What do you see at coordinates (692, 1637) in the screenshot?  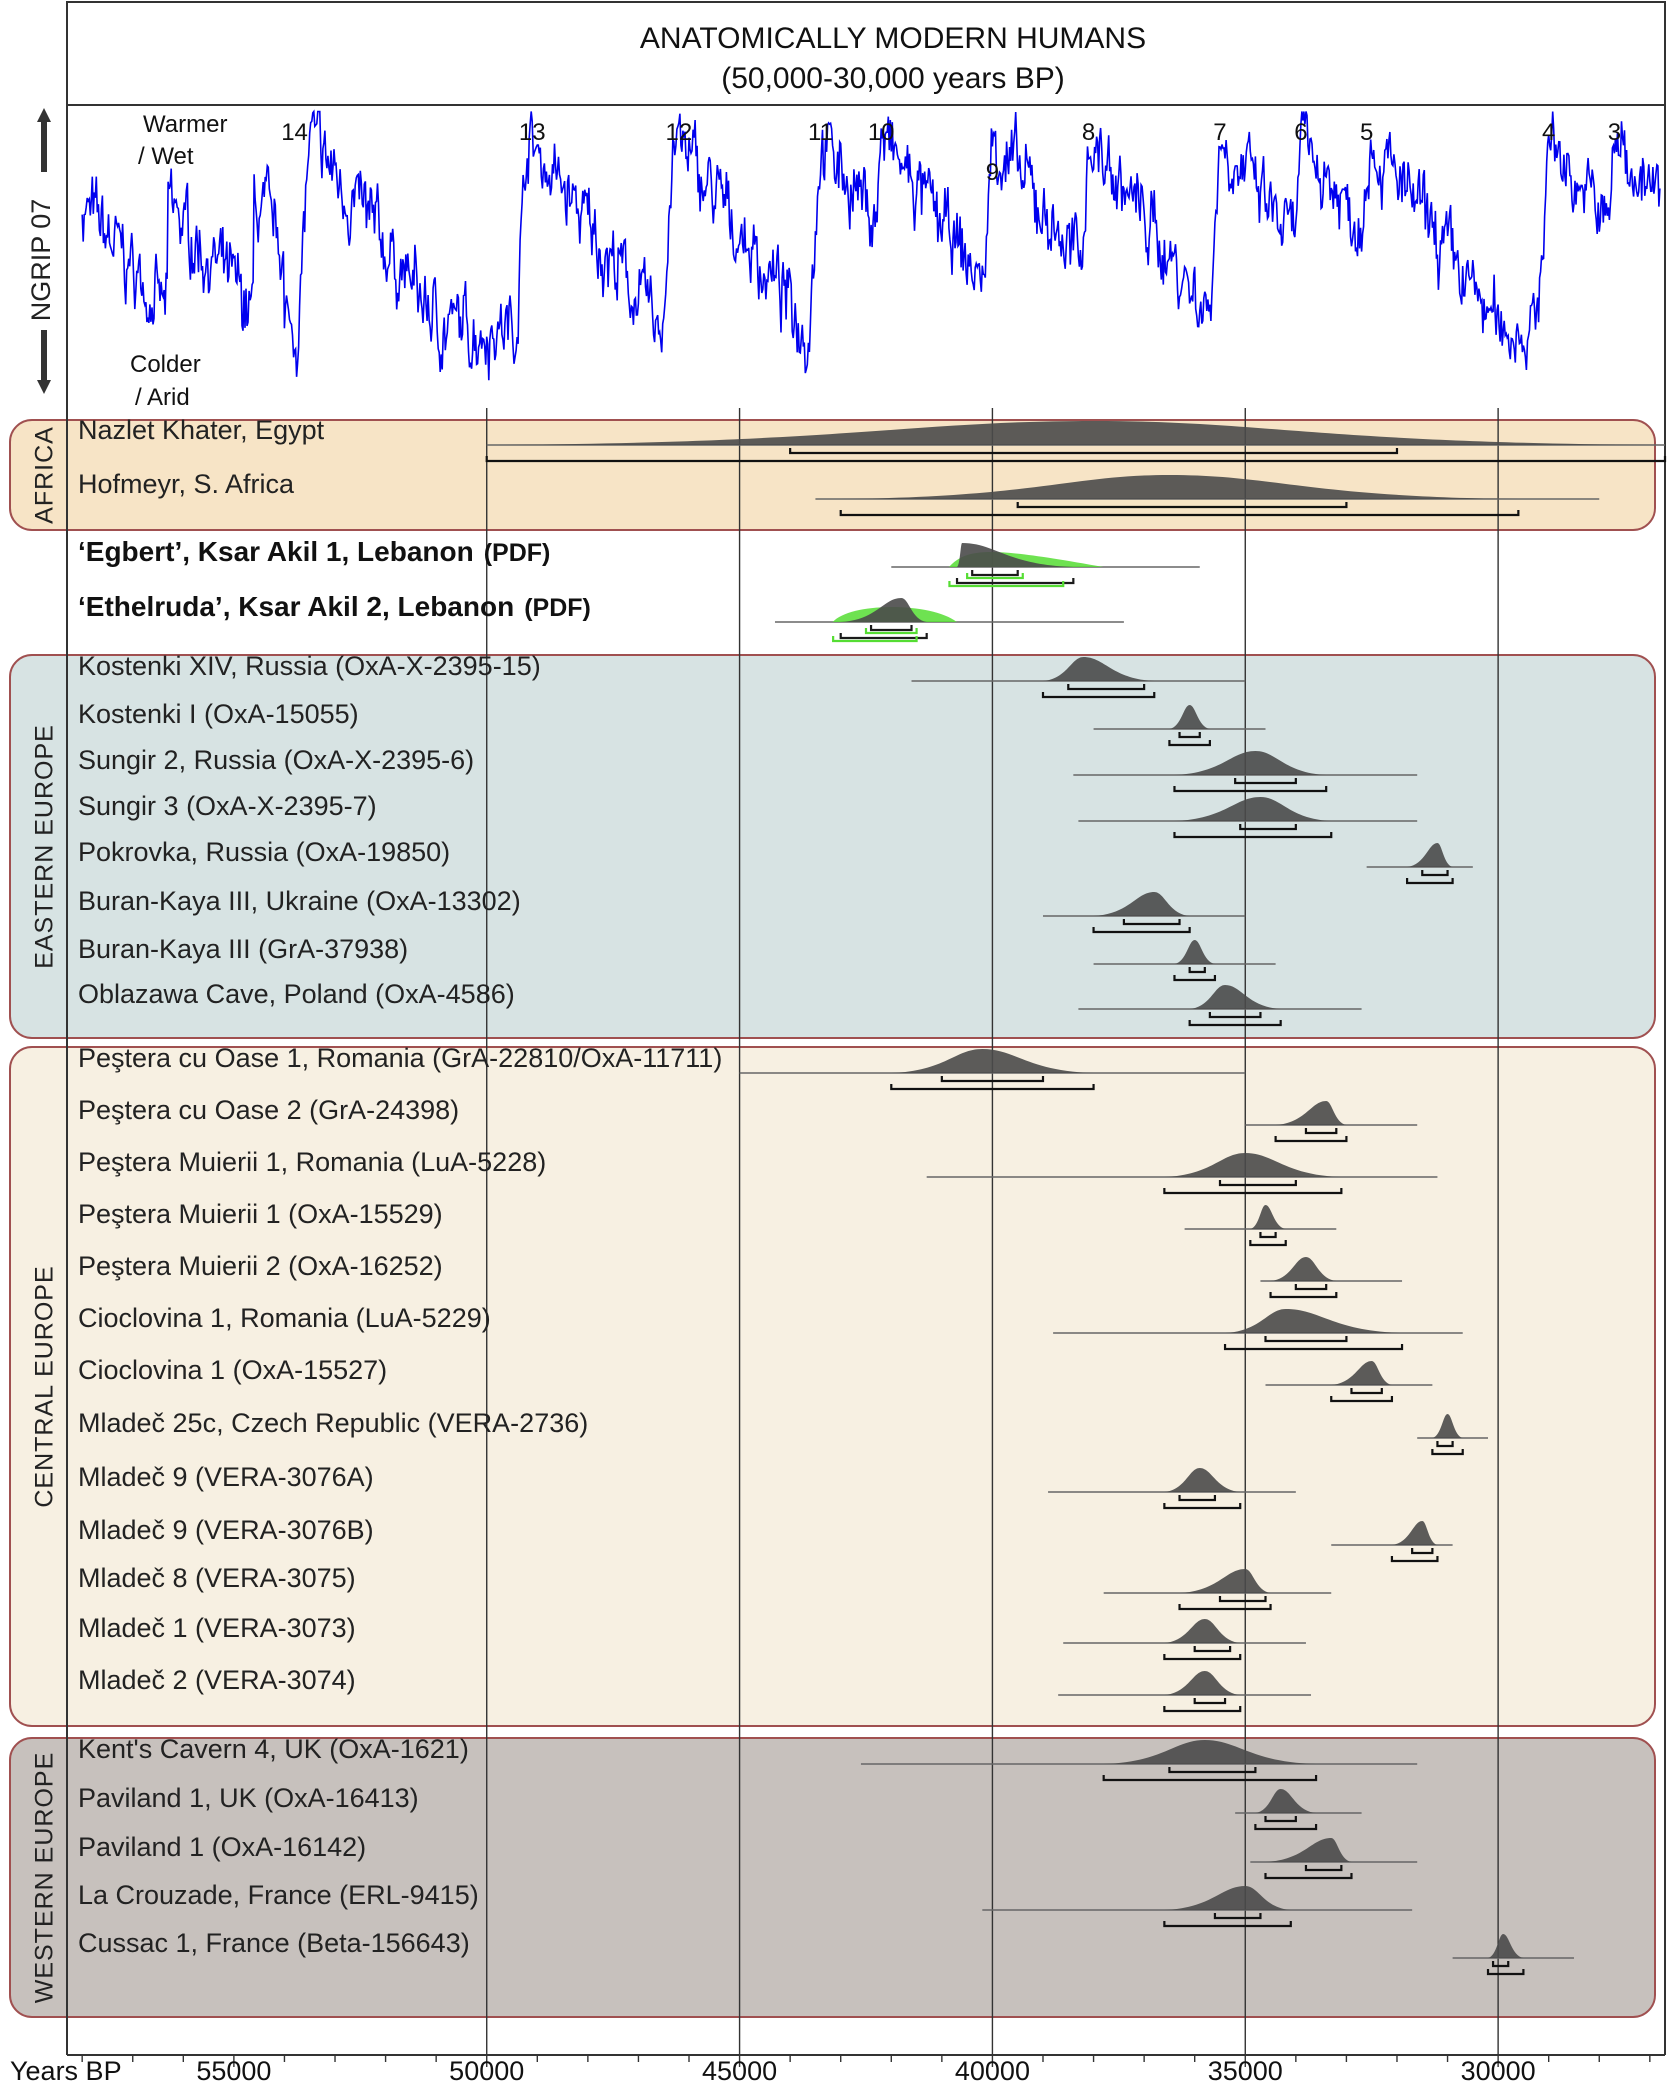 I see `sample-row: Mladeč 1 (VERA-3073)` at bounding box center [692, 1637].